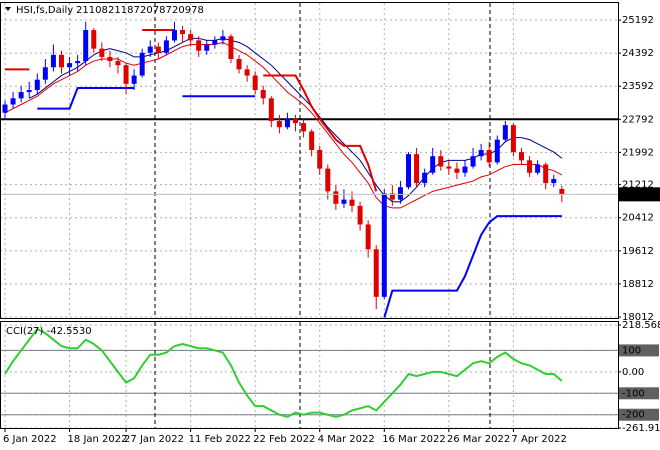 This screenshot has width=660, height=450. Describe the element at coordinates (44, 10) in the screenshot. I see `symbol-title: HSI,fs,Daily` at that location.